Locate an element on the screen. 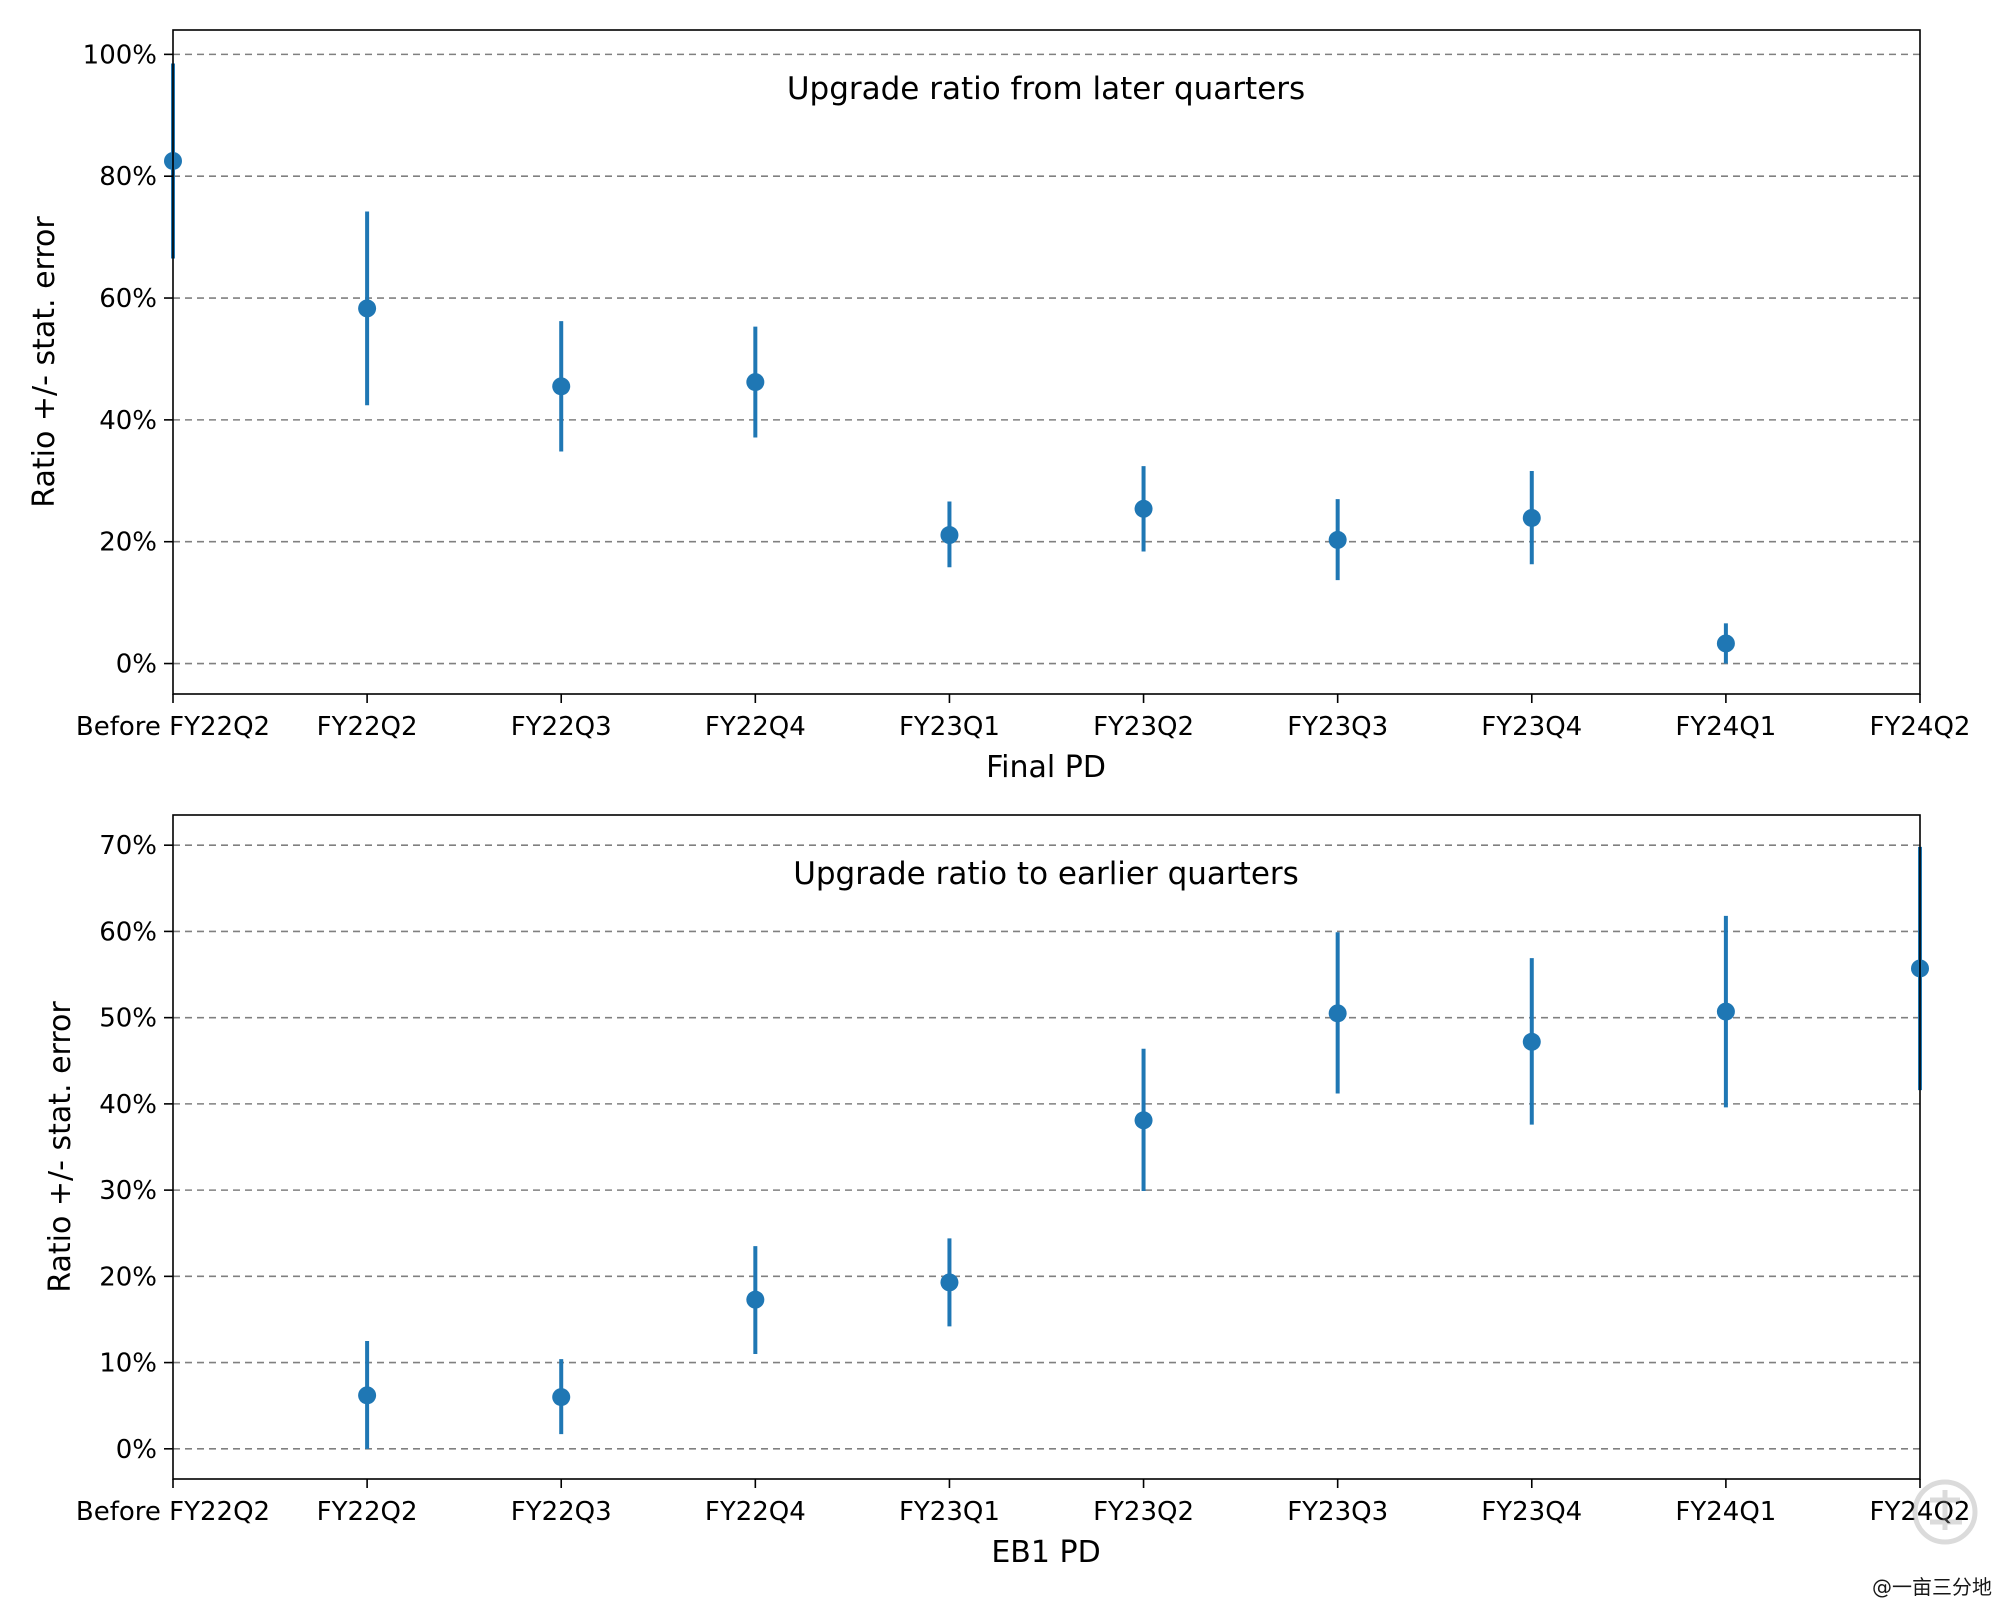 Image resolution: width=2000 pixels, height=1600 pixels. chart-title: Upgrade ratio from later quarters is located at coordinates (1046, 89).